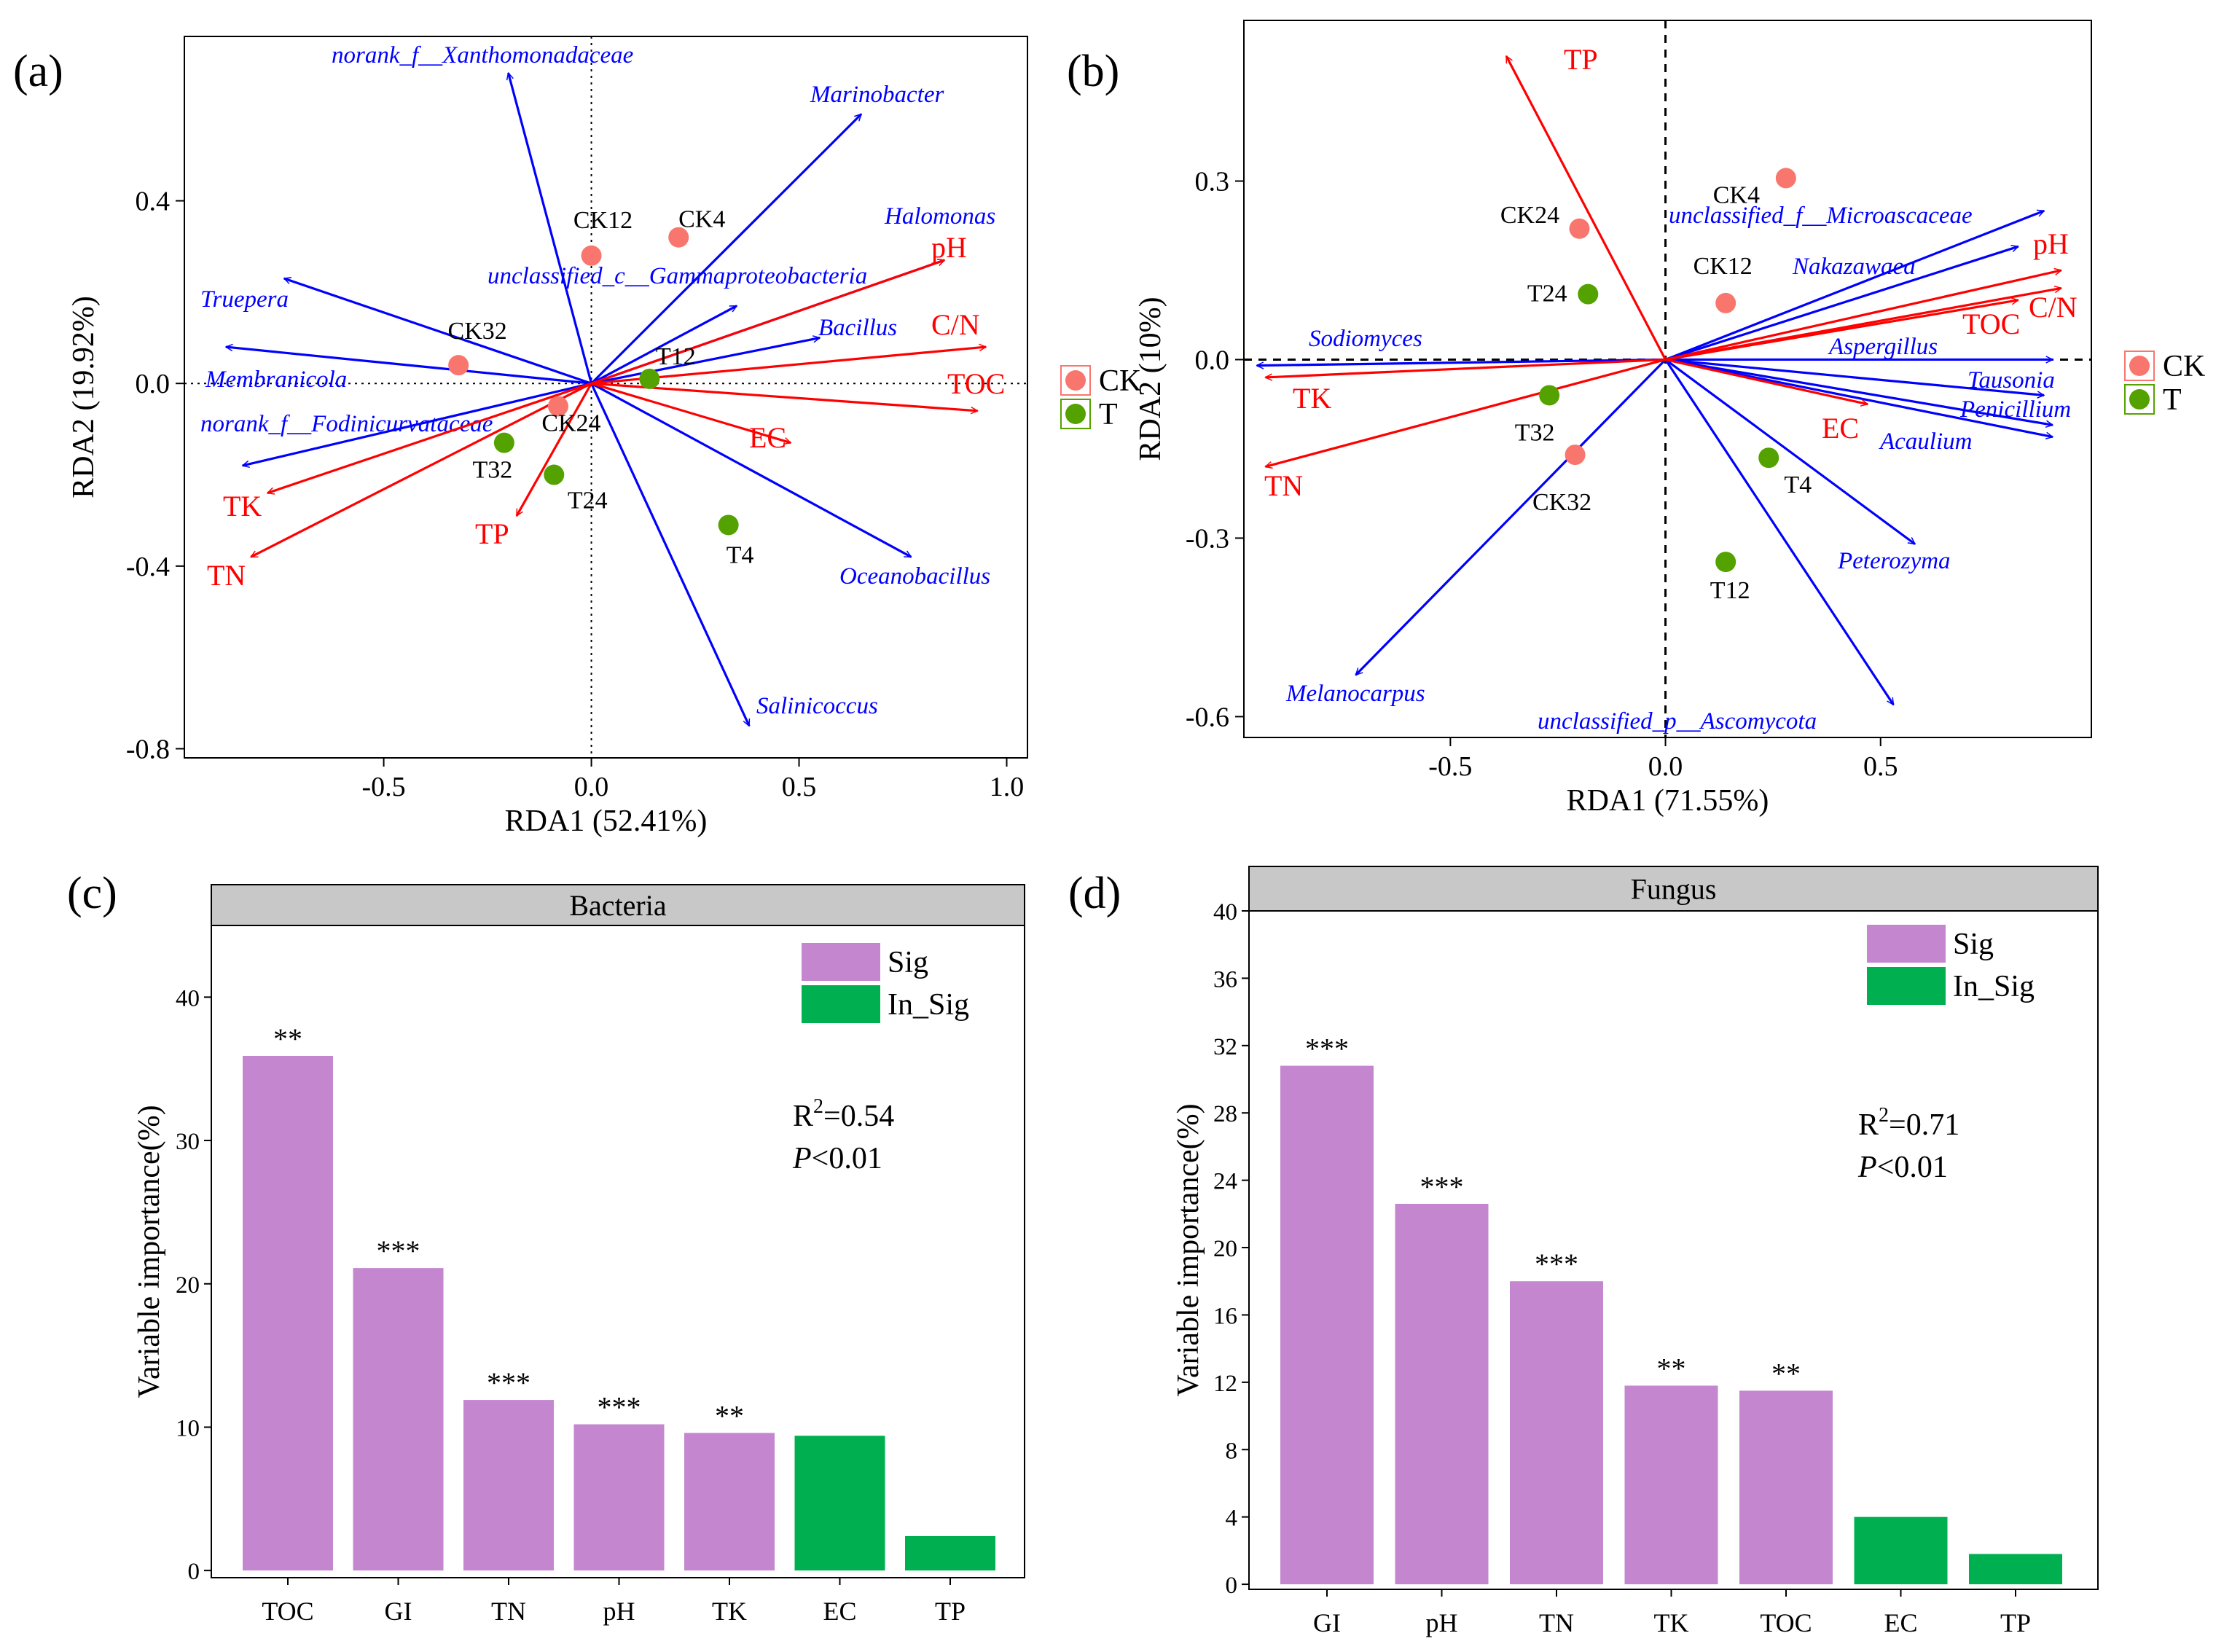  What do you see at coordinates (1225, 912) in the screenshot?
I see `y-tick-label: 40` at bounding box center [1225, 912].